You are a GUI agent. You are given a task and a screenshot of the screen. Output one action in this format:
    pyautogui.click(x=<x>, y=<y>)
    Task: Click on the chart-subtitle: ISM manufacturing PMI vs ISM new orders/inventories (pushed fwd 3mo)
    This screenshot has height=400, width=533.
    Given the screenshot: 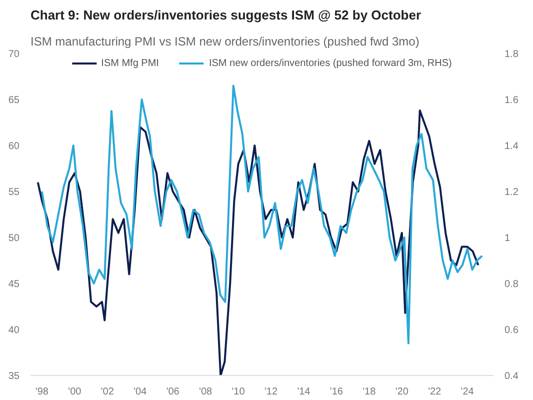 What is the action you would take?
    pyautogui.click(x=225, y=41)
    